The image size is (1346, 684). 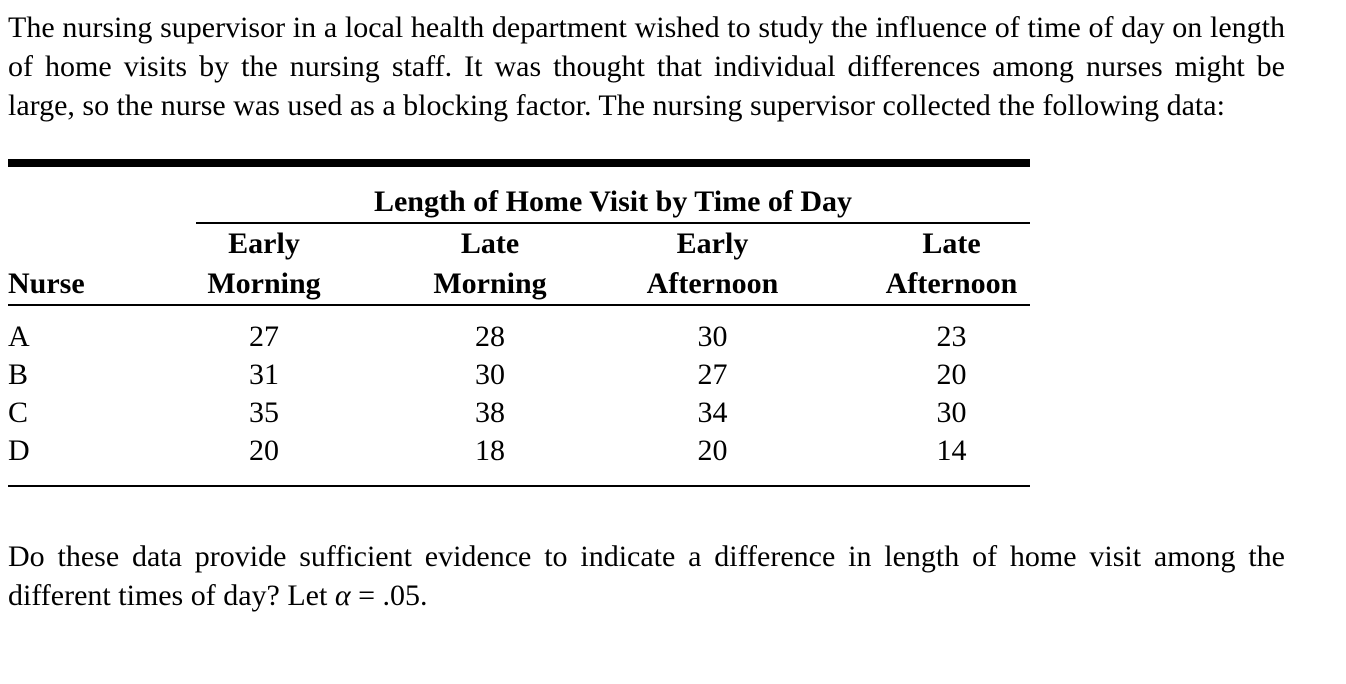 What do you see at coordinates (519, 375) in the screenshot?
I see `table-row-nurse-b: B 31 30 27 20` at bounding box center [519, 375].